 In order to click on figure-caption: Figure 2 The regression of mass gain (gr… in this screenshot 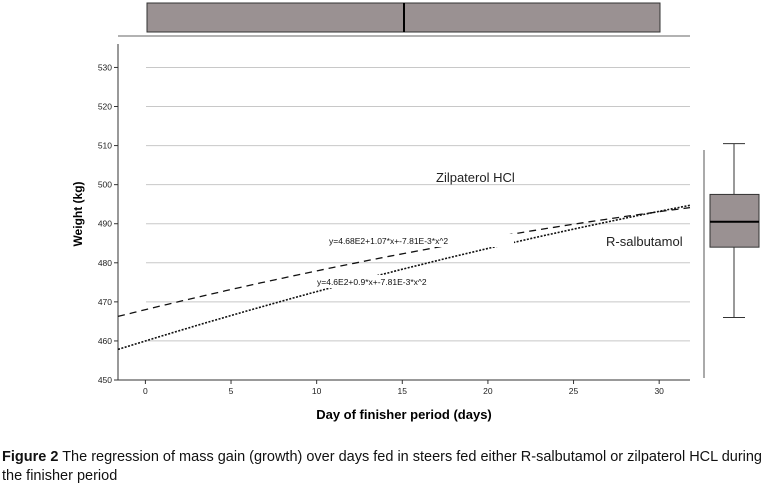, I will do `click(387, 467)`.